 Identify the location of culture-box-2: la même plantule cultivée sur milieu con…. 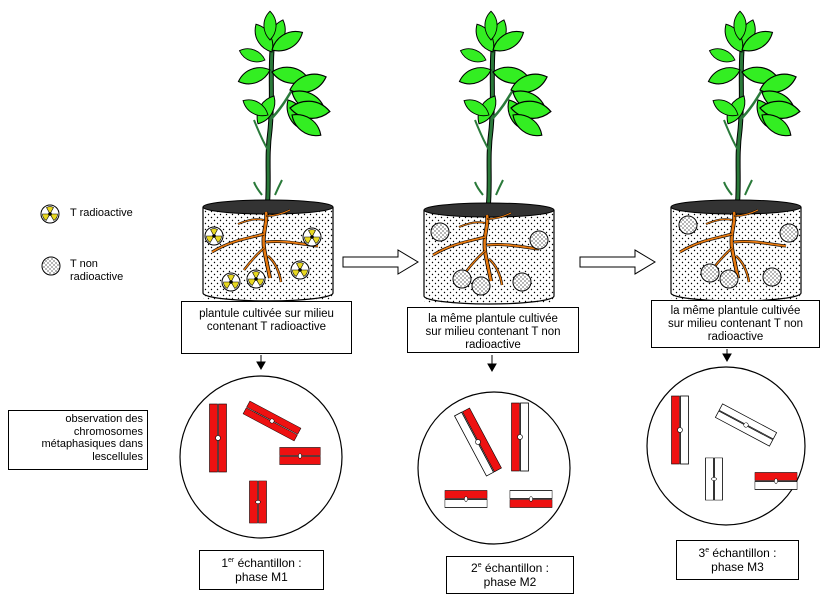
(493, 330).